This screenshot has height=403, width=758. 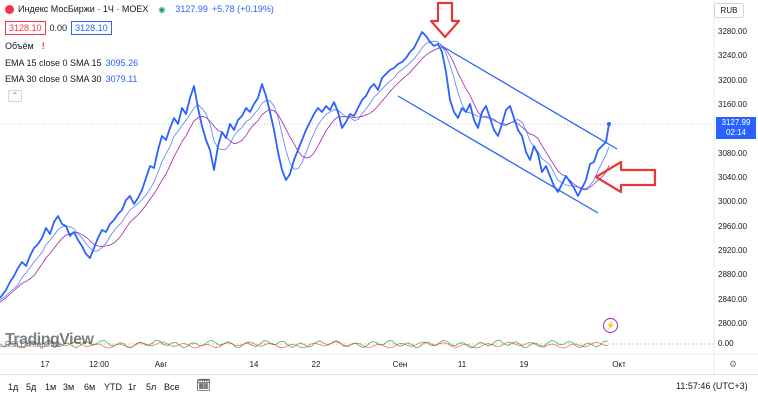 I want to click on timeframe-button-5л: 5л, so click(x=151, y=387).